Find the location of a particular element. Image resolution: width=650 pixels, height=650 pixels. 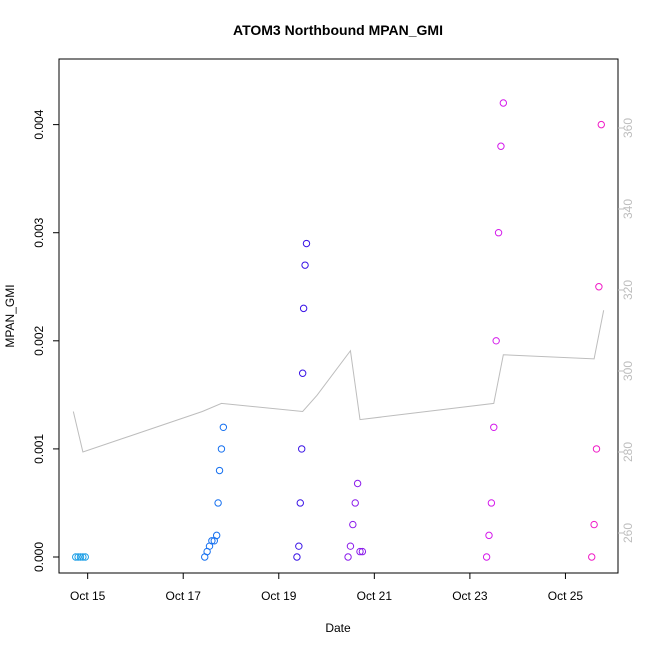

y-tick-label: 0.000 is located at coordinates (39, 557).